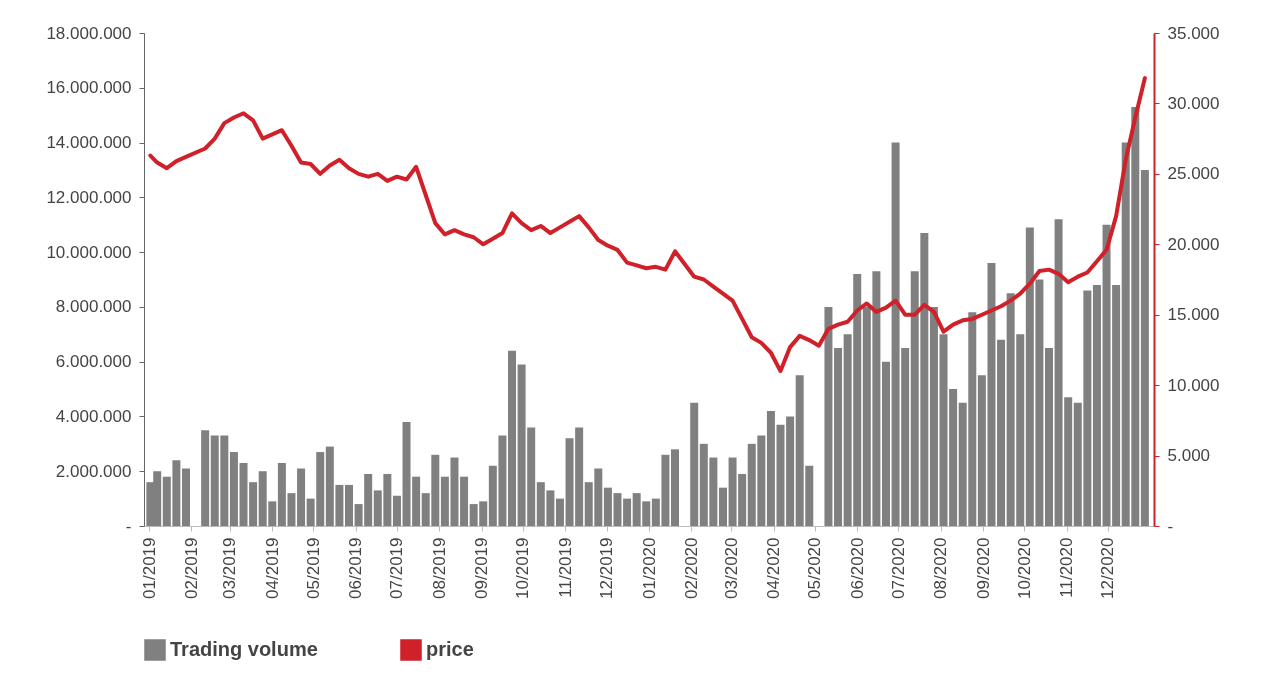 The height and width of the screenshot is (677, 1287). I want to click on x-tick-label: 09/2019, so click(482, 568).